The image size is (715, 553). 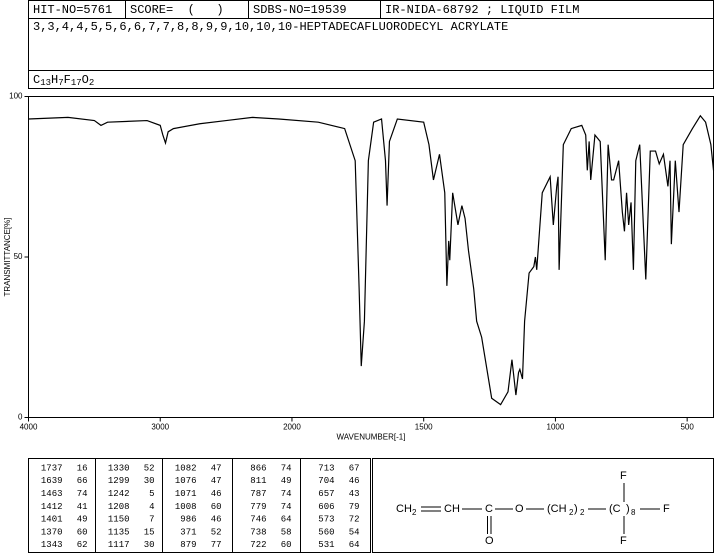 I want to click on formula-element: C, so click(x=36, y=80).